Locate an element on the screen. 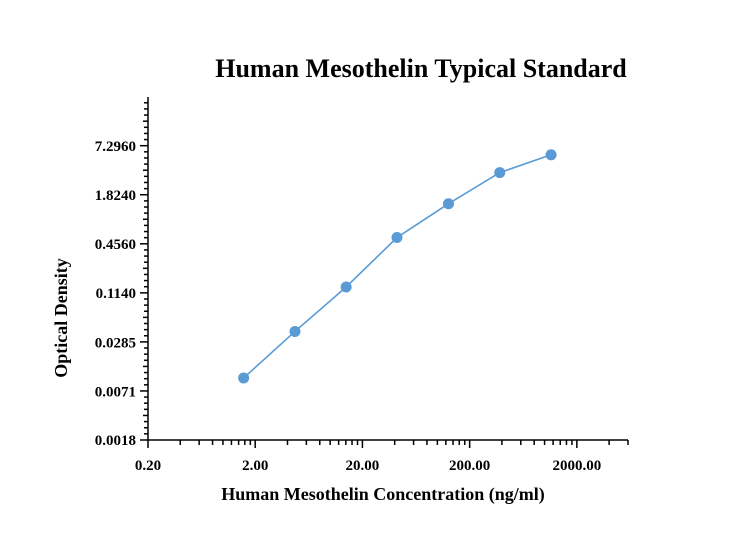 This screenshot has height=553, width=737. y-axis-label: Optical Density is located at coordinates (61, 318).